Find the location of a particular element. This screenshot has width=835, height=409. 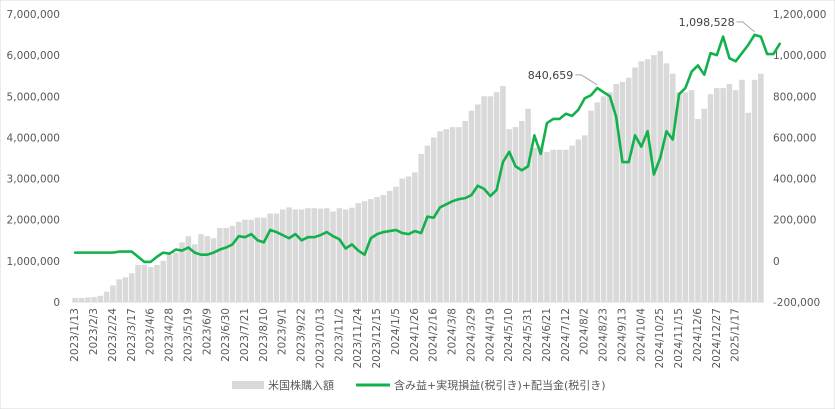

y-right-tick-label: 600,000 is located at coordinates (794, 138).